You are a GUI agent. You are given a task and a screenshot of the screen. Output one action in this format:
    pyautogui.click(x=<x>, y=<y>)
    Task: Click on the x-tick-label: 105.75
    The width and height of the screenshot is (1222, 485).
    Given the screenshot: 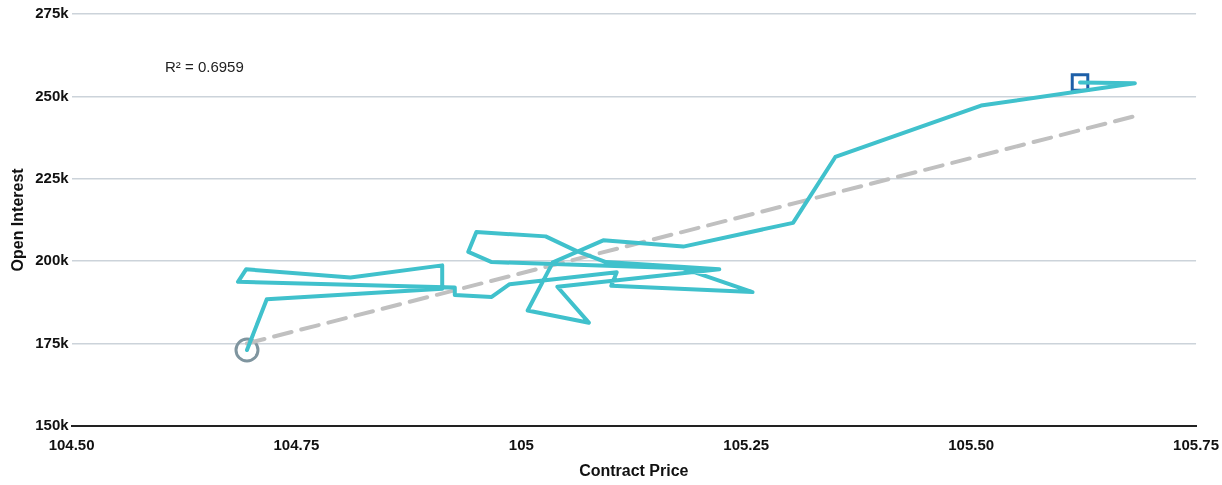 What is the action you would take?
    pyautogui.click(x=1196, y=444)
    